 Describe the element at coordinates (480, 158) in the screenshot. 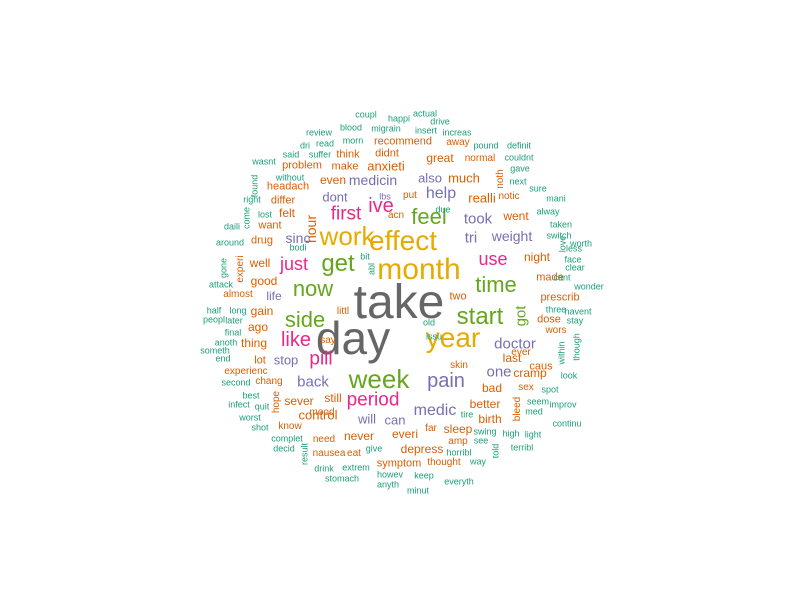

I see `word-normal: normal` at that location.